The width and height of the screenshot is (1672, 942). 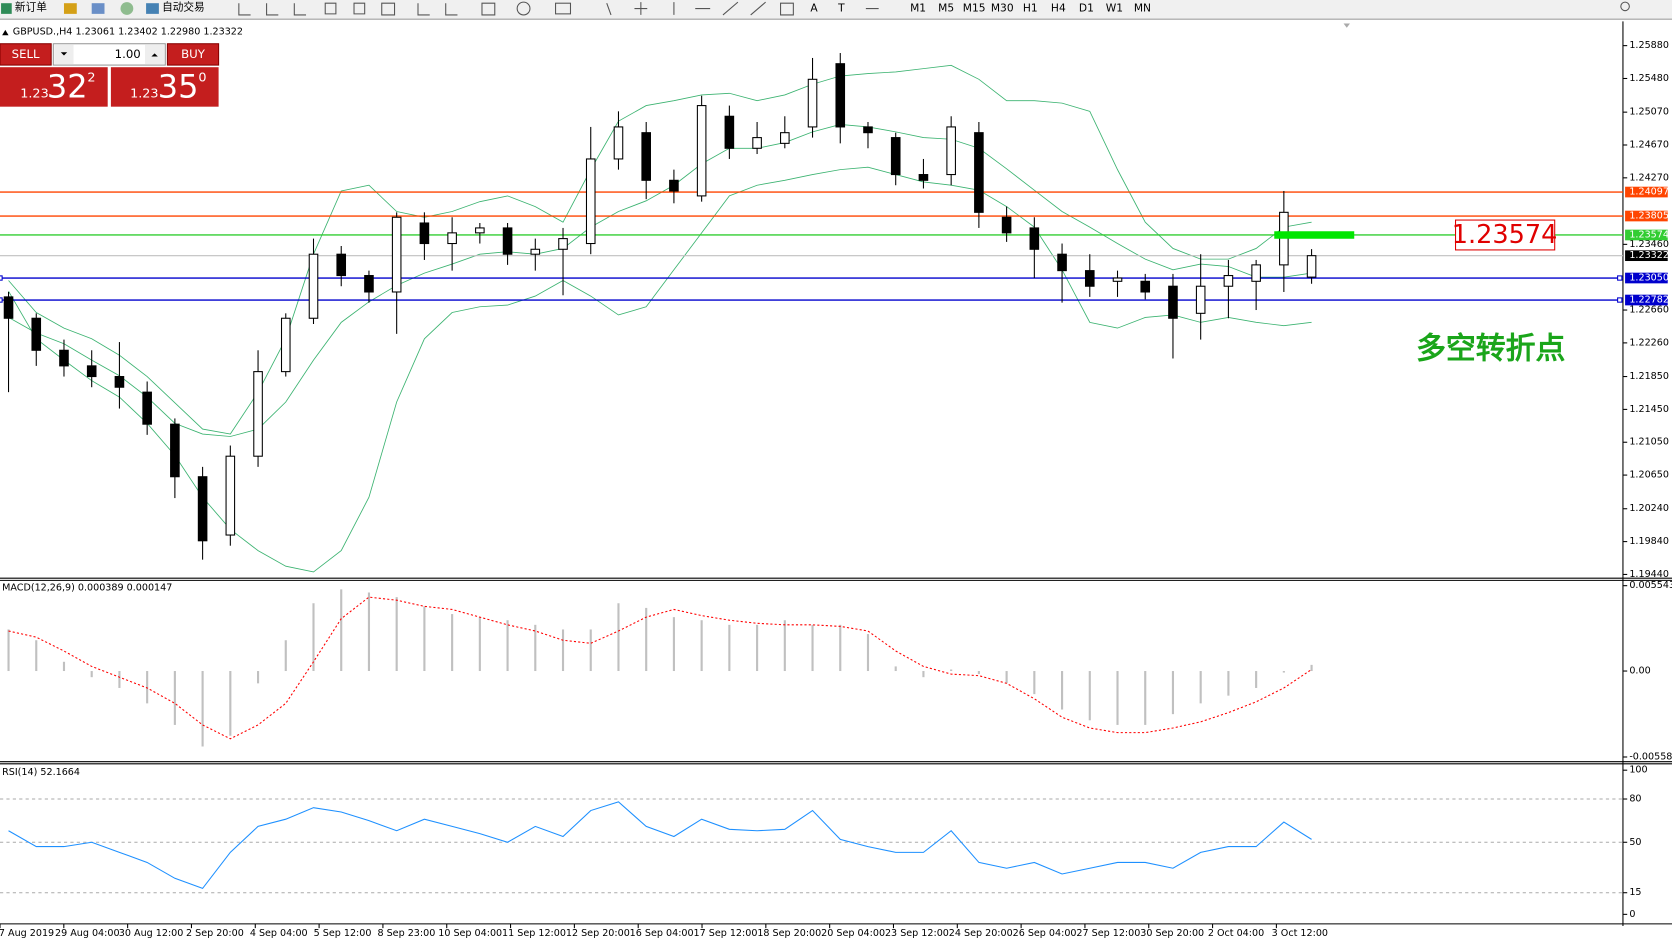 I want to click on timeframe-button: H1, so click(x=1030, y=8).